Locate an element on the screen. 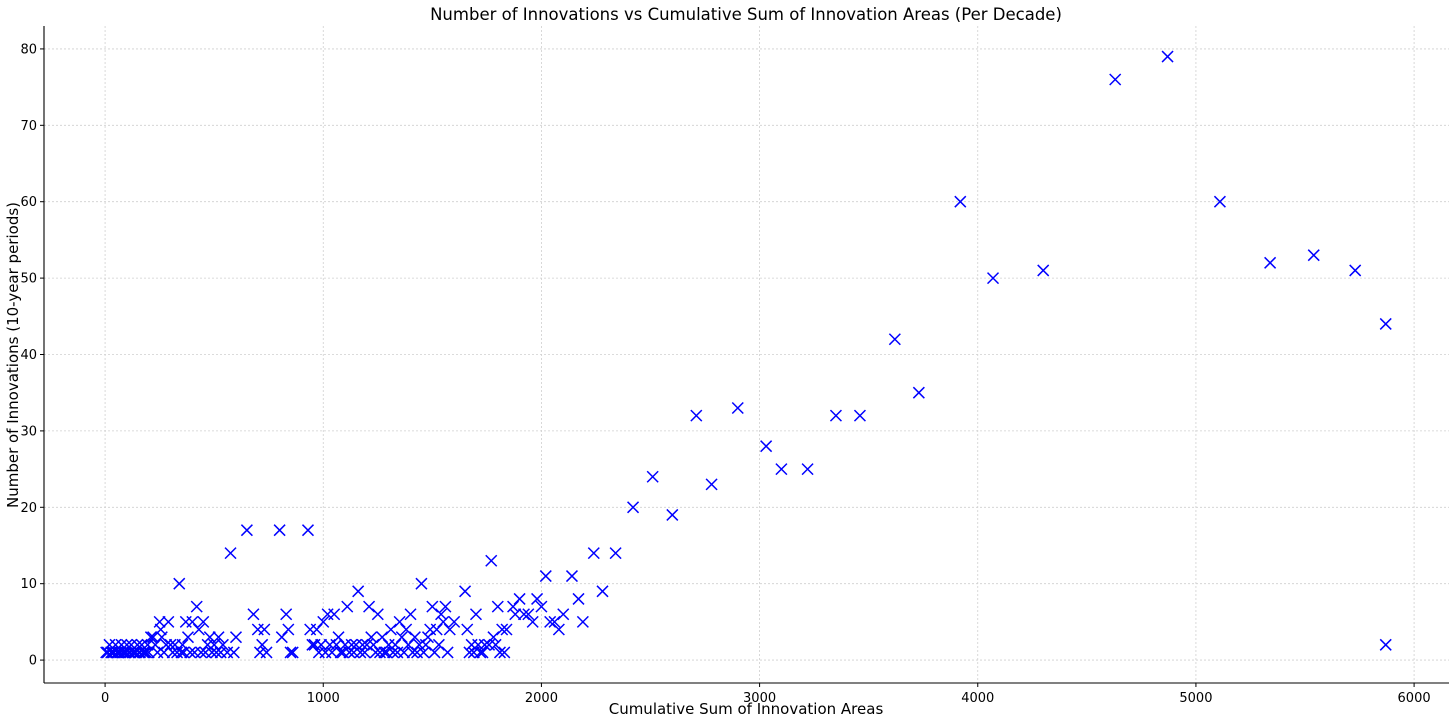  x-axis-title: Cumulative Sum of Innovation Areas is located at coordinates (746, 709).